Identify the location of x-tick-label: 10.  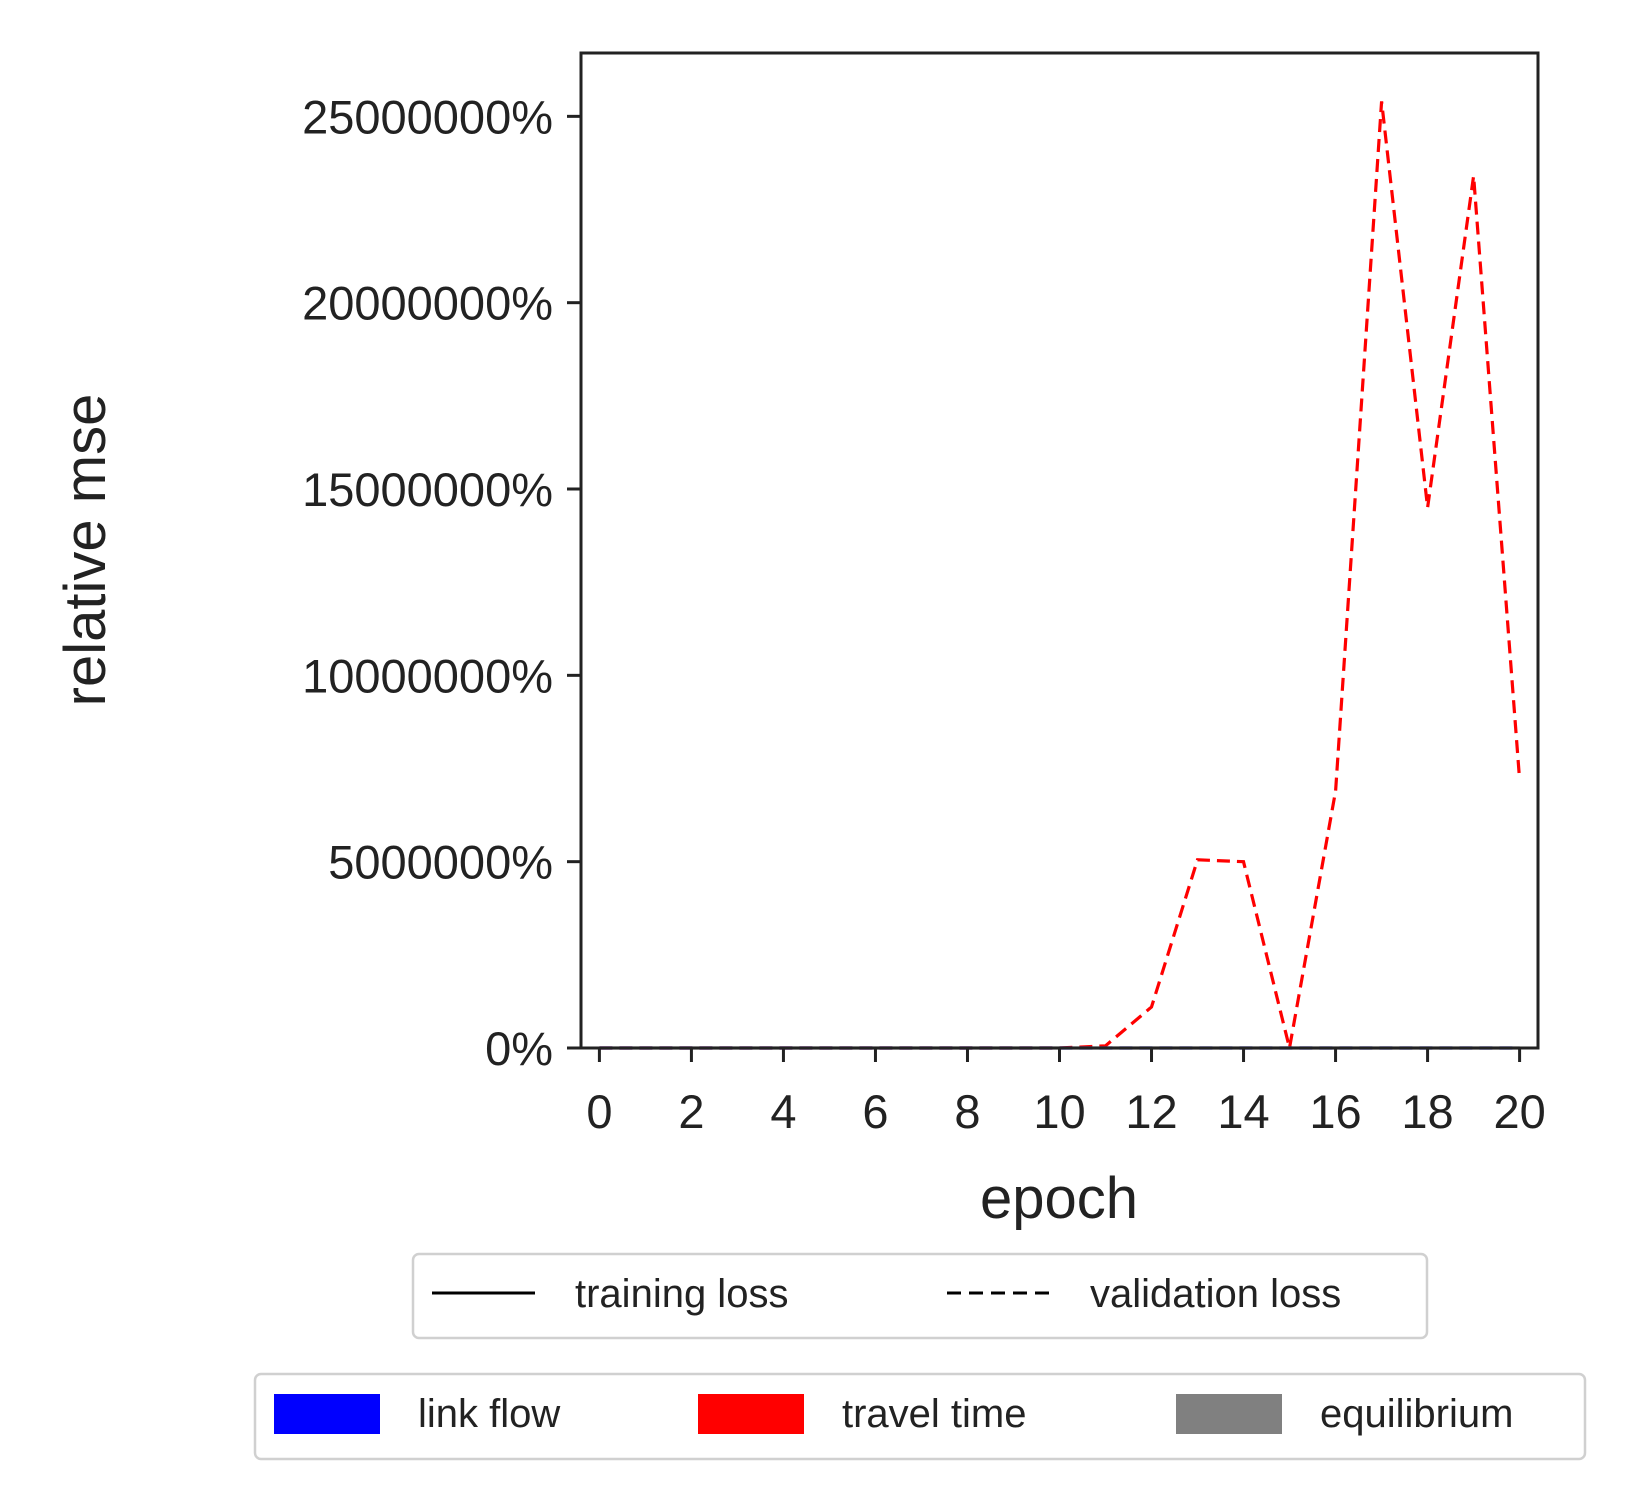
(1059, 1111).